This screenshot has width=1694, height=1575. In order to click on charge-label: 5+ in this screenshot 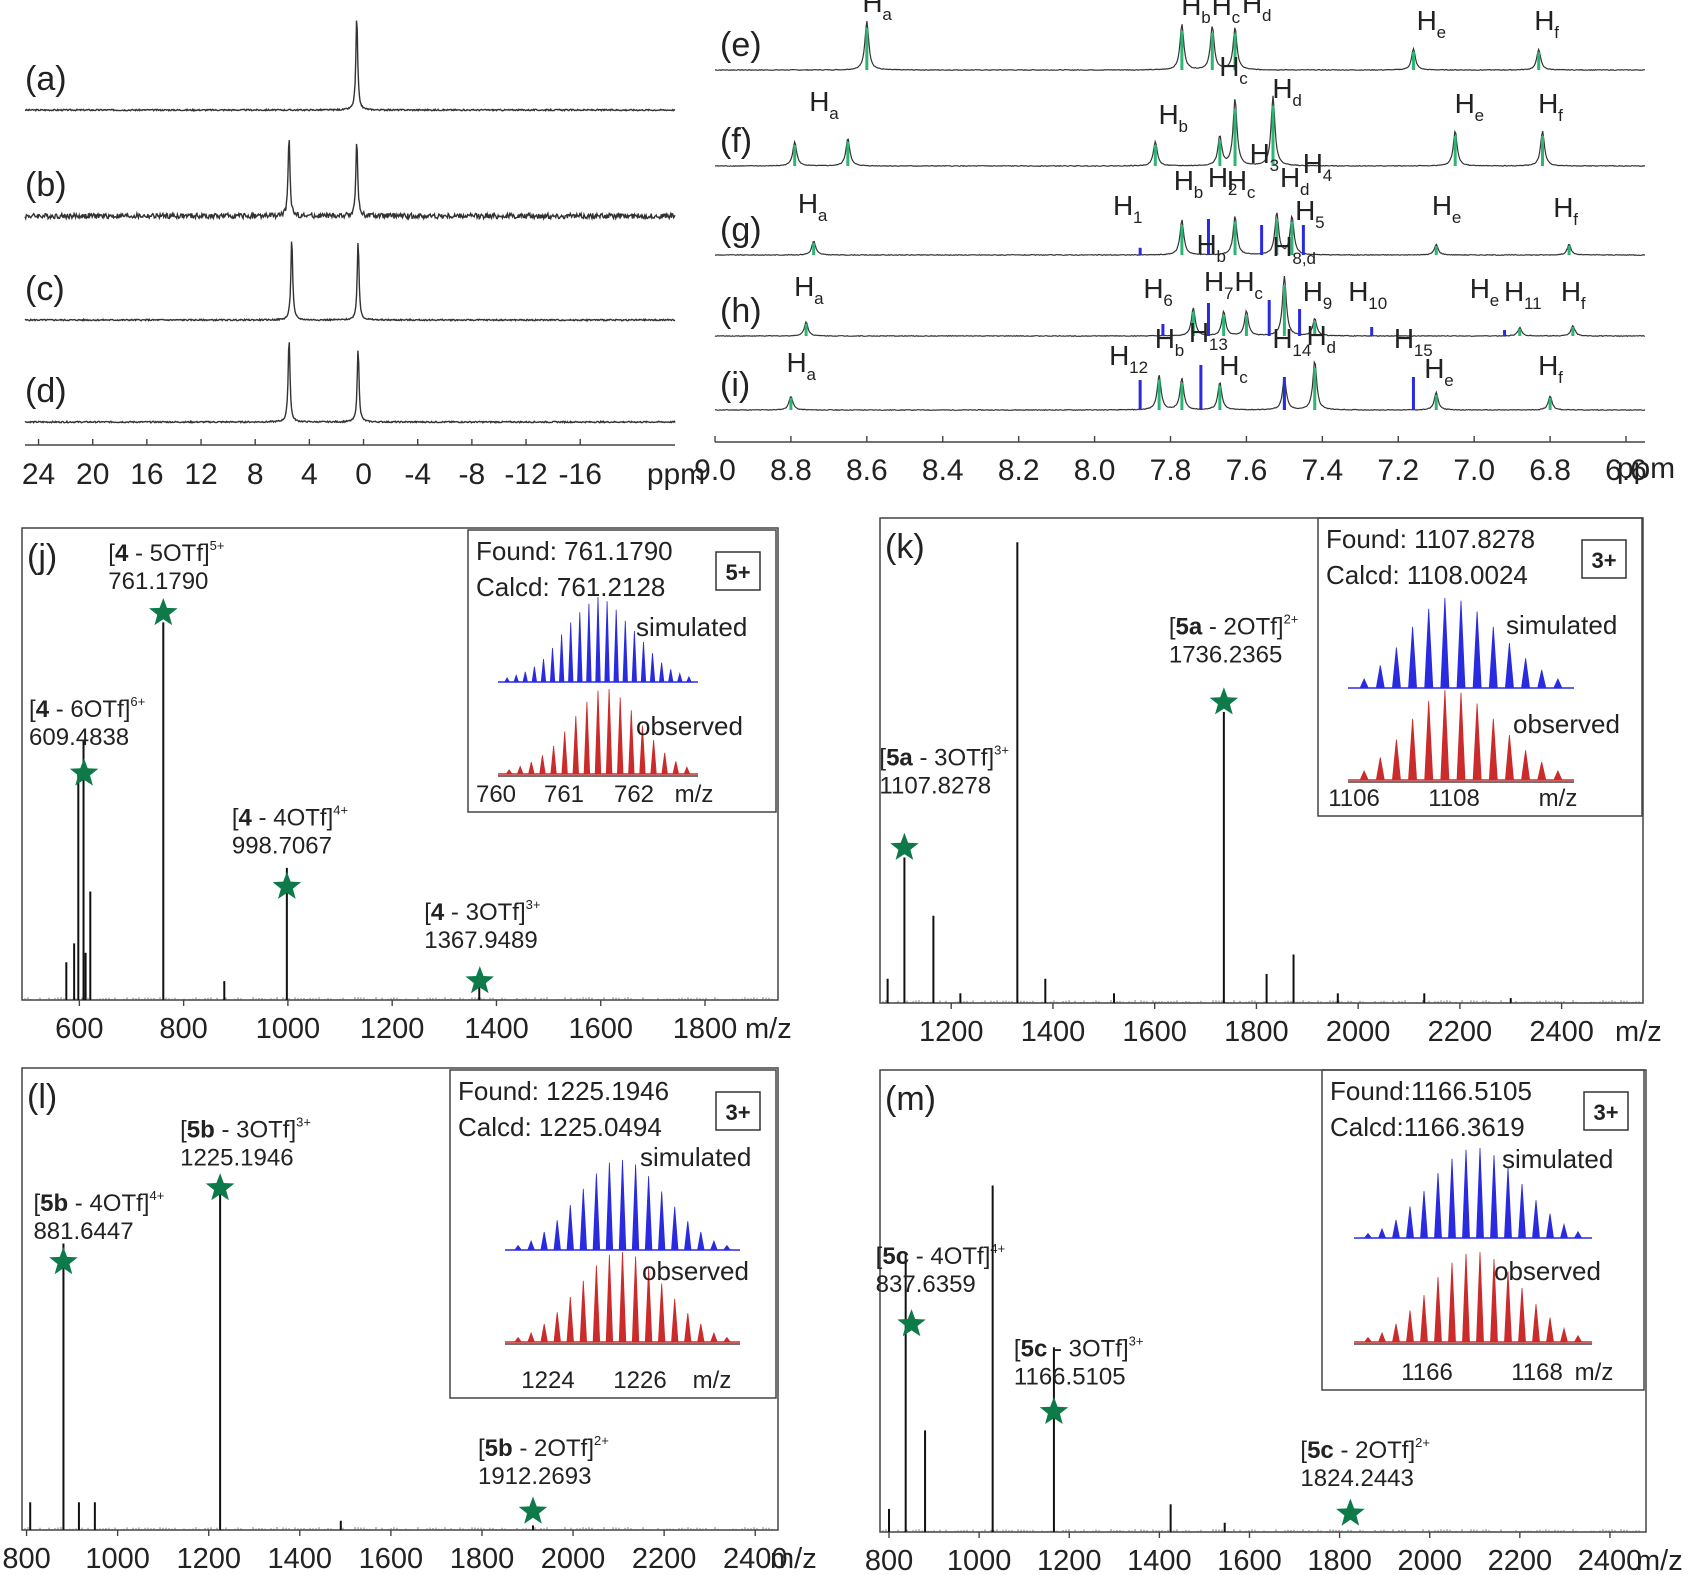, I will do `click(737, 572)`.